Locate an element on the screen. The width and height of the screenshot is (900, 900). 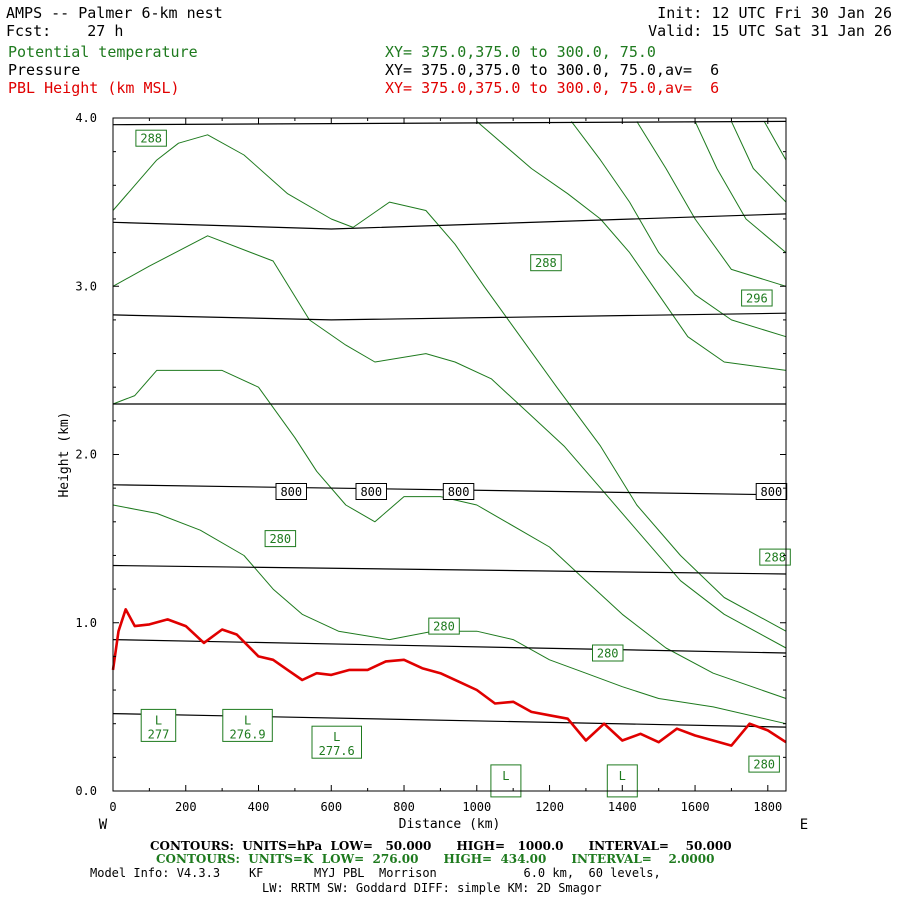
pbl-height-series is located at coordinates (449, 677).